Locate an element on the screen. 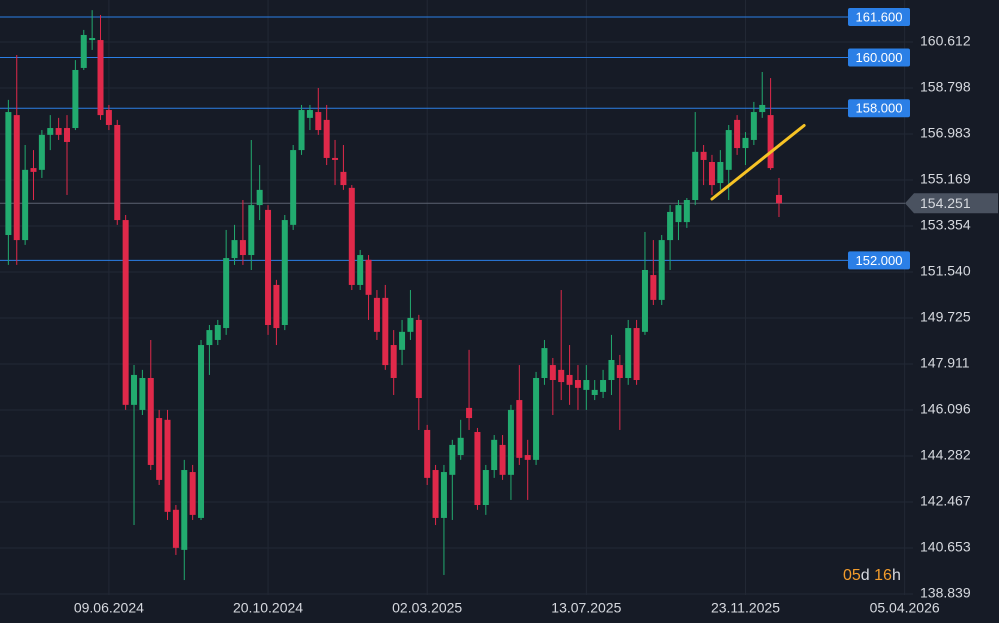 The height and width of the screenshot is (623, 999). y-tick-label: 144.282 is located at coordinates (945, 455).